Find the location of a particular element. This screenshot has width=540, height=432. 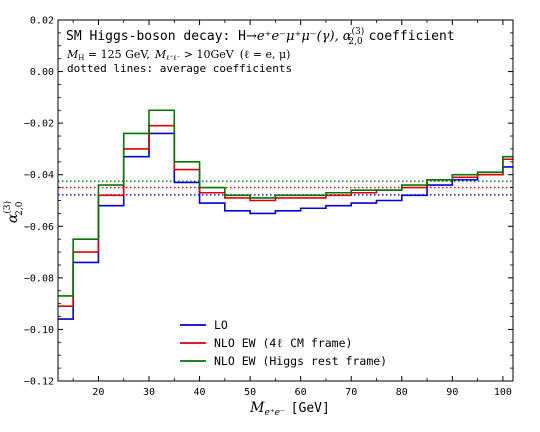

chart-subtitle-2: dotted lines: average coefficients is located at coordinates (179, 68).